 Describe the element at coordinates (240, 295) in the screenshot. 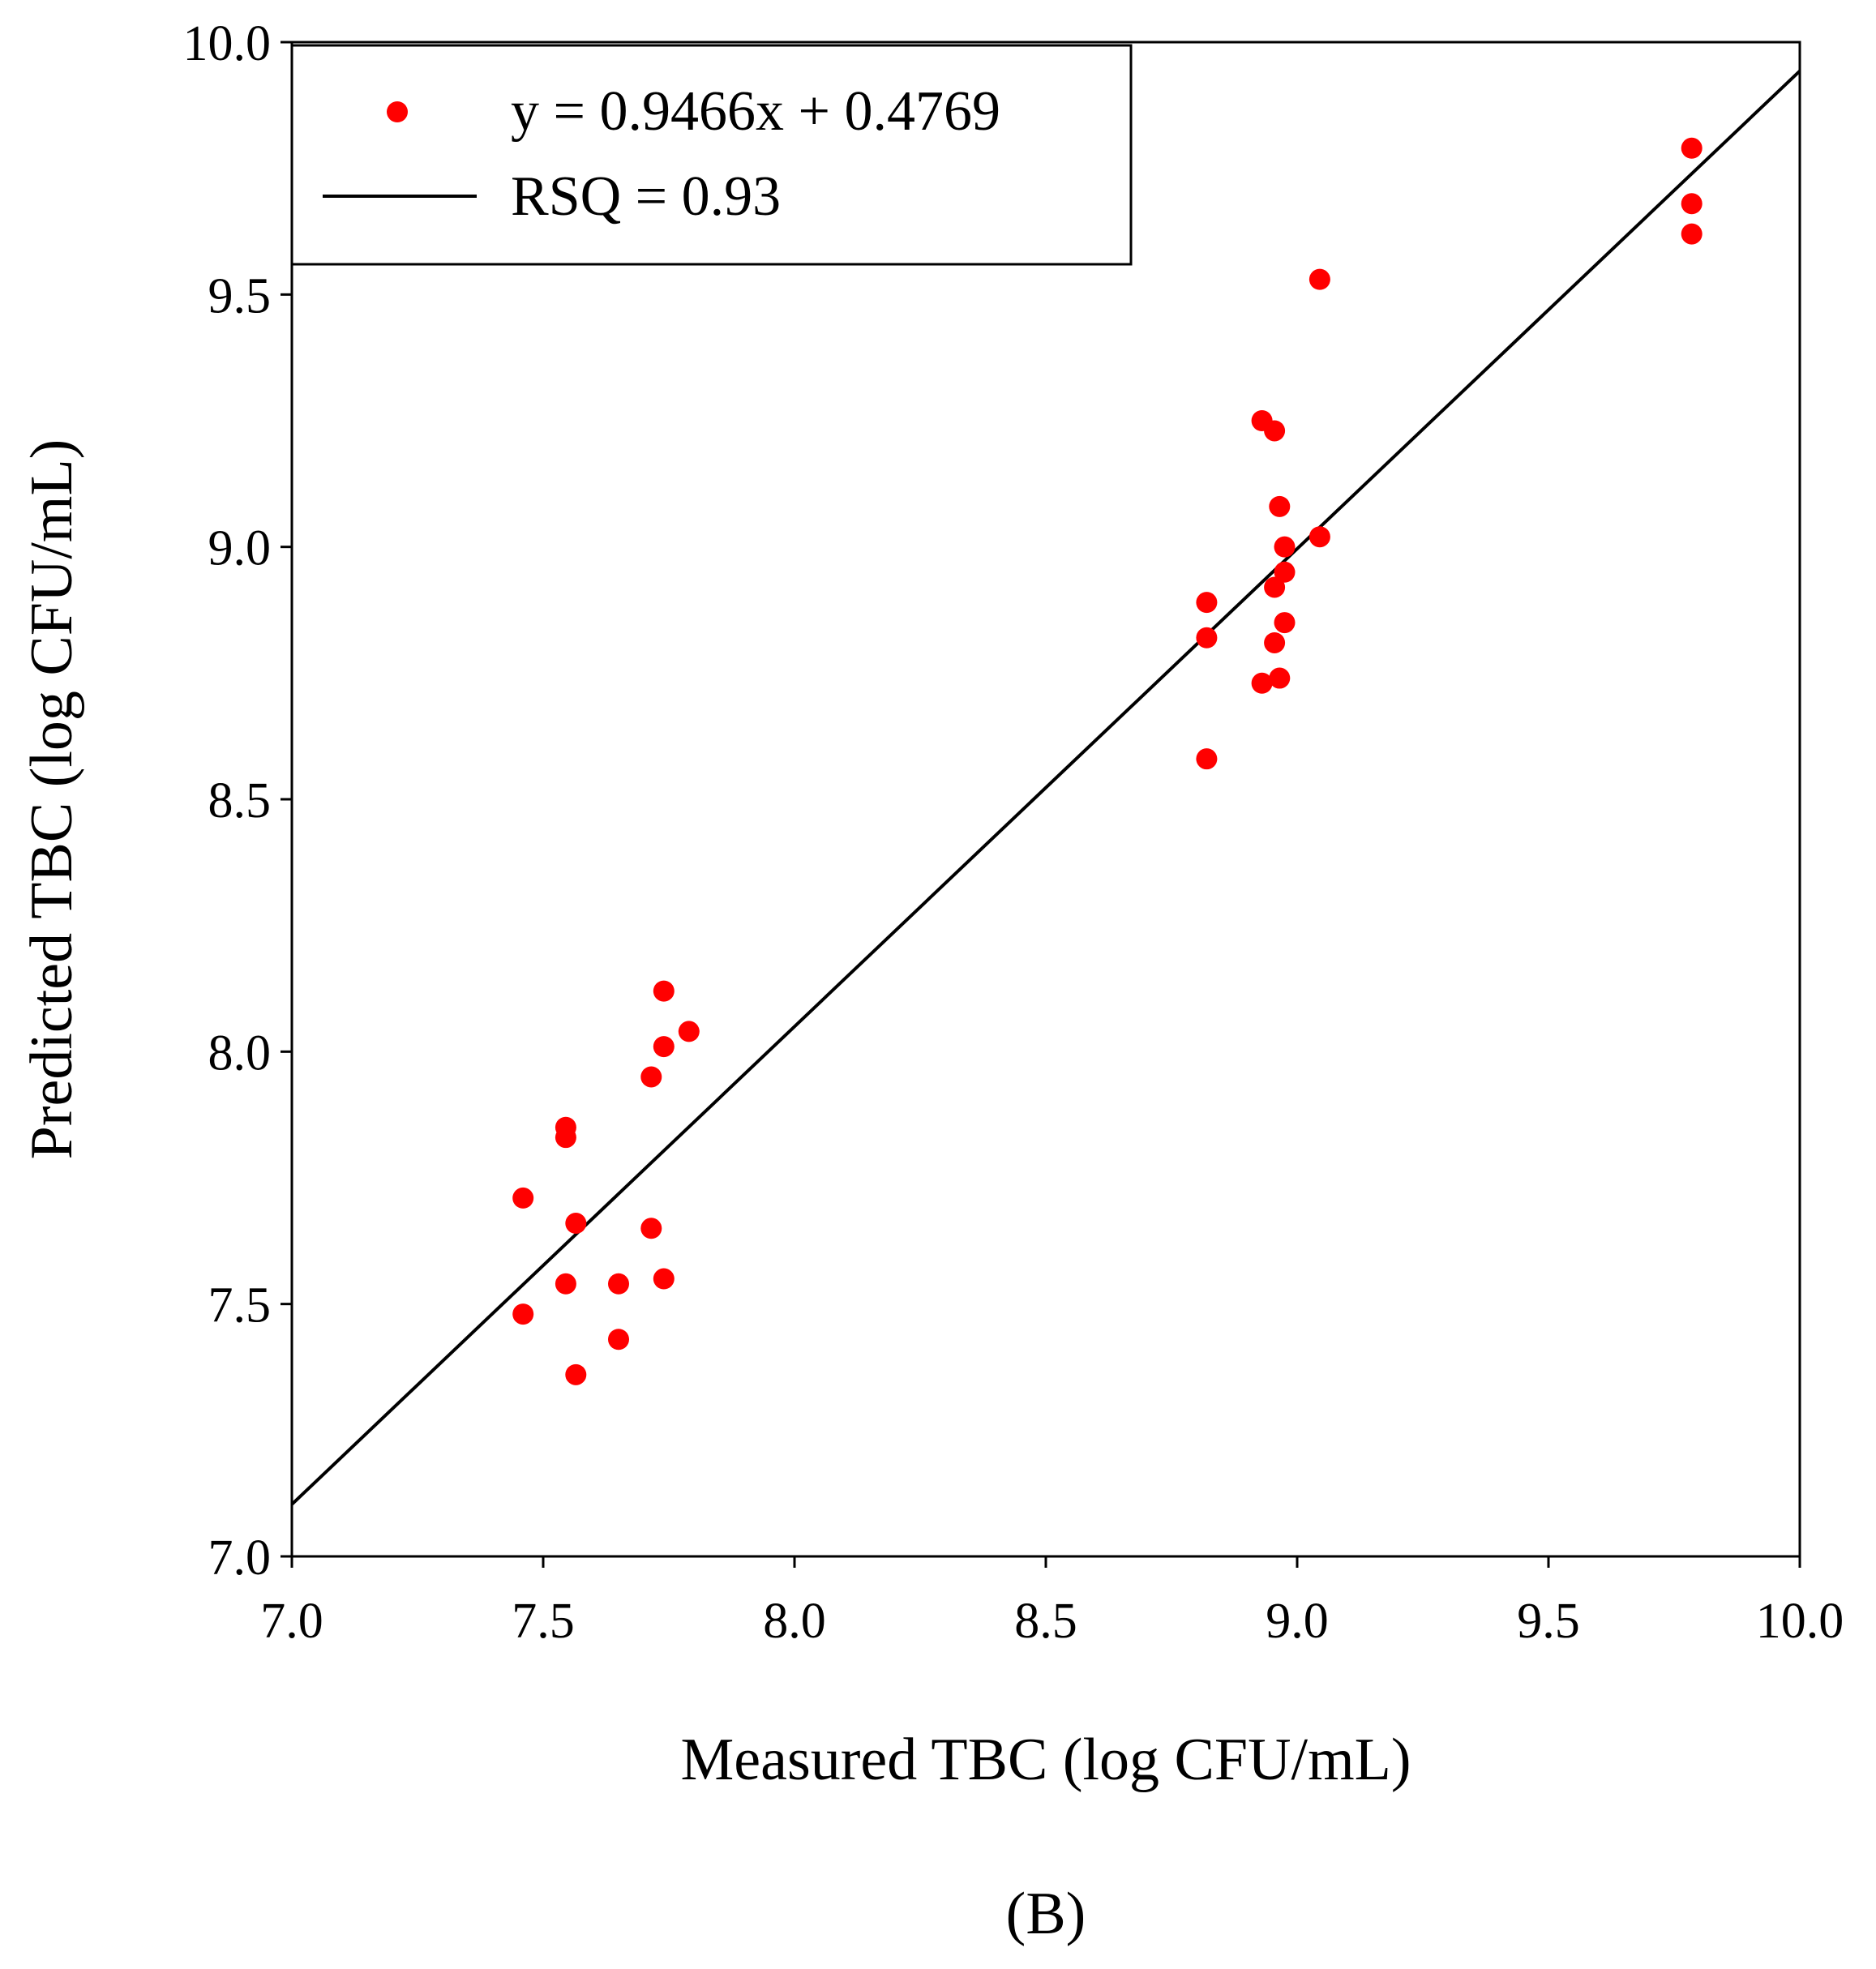

I see `y-tick-label: 9.5` at that location.